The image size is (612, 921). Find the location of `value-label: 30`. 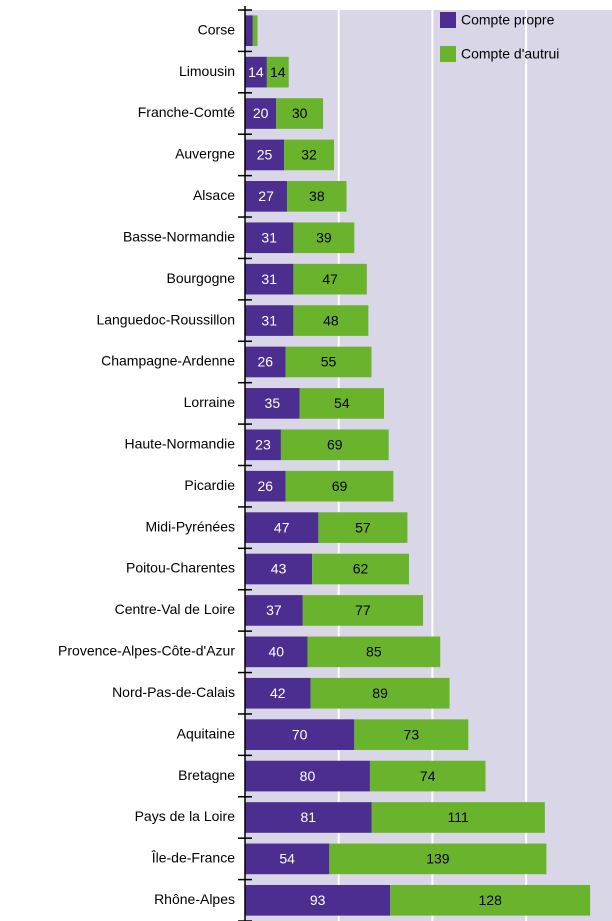

value-label: 30 is located at coordinates (300, 113).